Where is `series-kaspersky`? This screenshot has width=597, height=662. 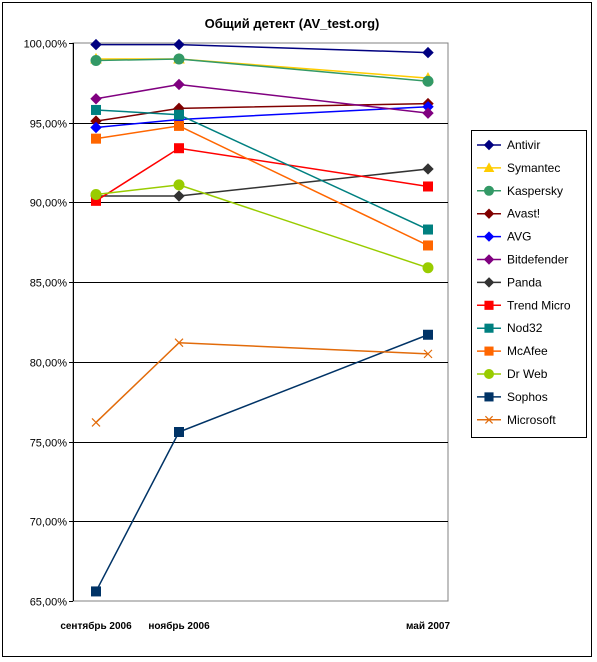
series-kaspersky is located at coordinates (262, 70).